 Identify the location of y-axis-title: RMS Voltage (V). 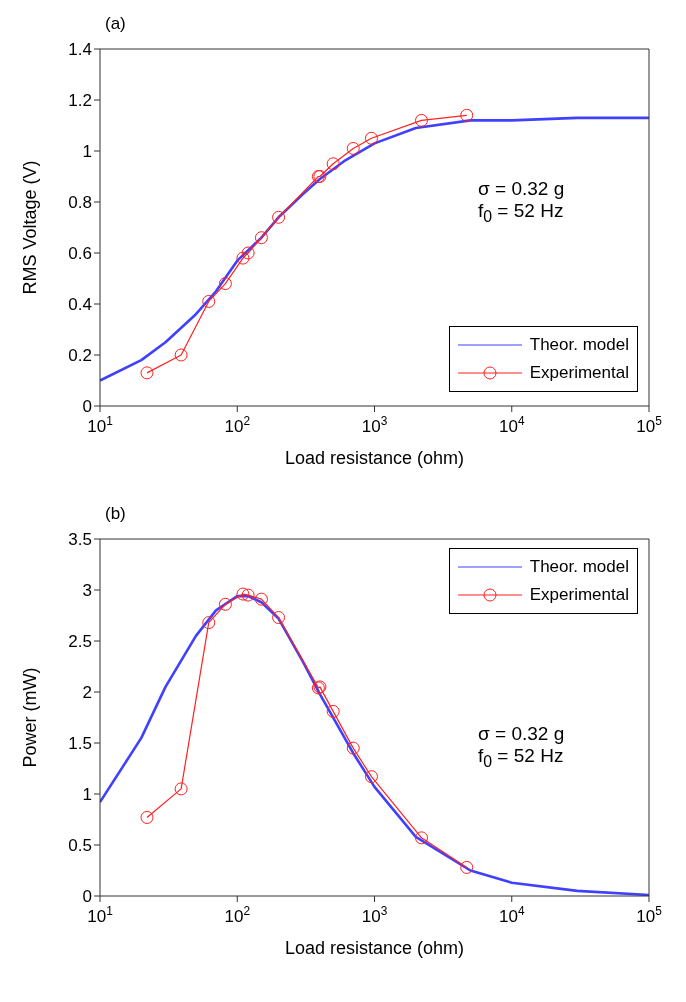
(30, 227).